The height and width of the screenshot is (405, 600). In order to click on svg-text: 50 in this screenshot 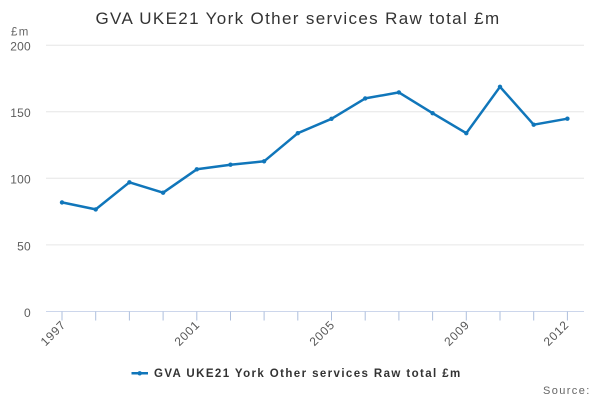, I will do `click(24, 246)`.